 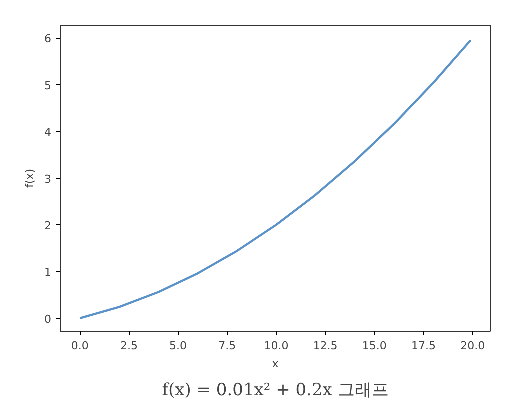 What do you see at coordinates (48, 179) in the screenshot?
I see `y-tick-label: 3` at bounding box center [48, 179].